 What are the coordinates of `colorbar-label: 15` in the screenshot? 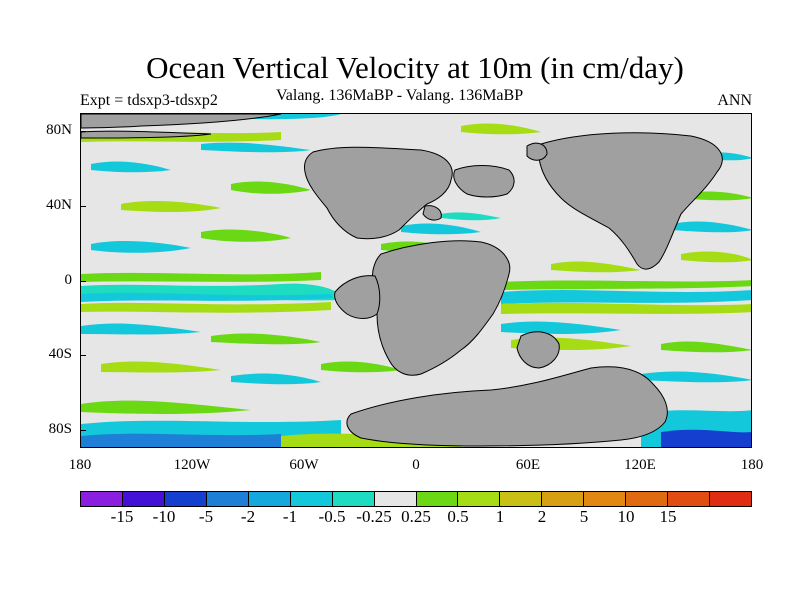 It's located at (668, 516).